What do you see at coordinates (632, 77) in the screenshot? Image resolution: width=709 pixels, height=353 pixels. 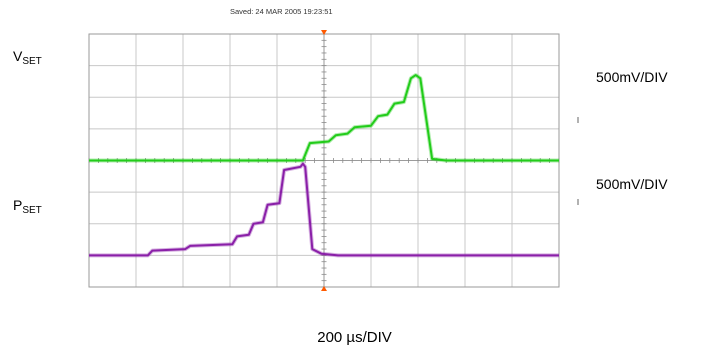 I see `vset-scale-label: 500mV/DIV` at bounding box center [632, 77].